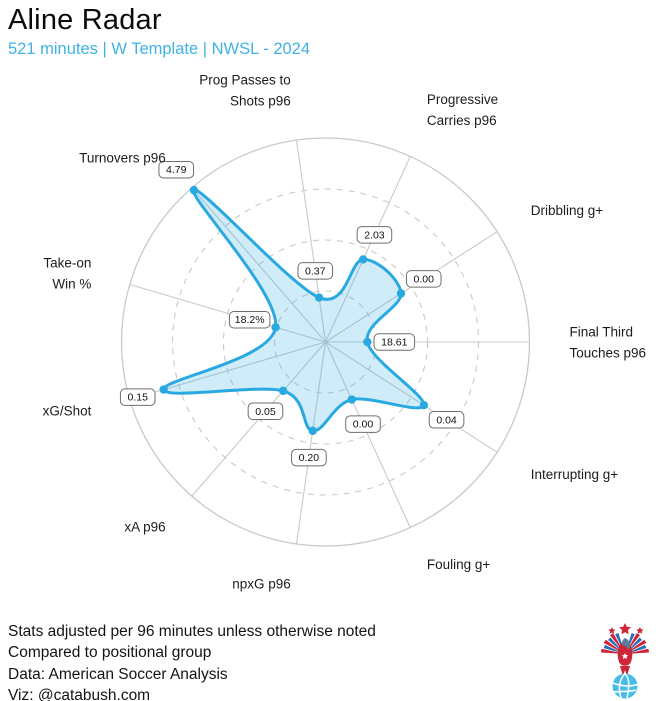  I want to click on value-label-2: 0.00, so click(424, 279).